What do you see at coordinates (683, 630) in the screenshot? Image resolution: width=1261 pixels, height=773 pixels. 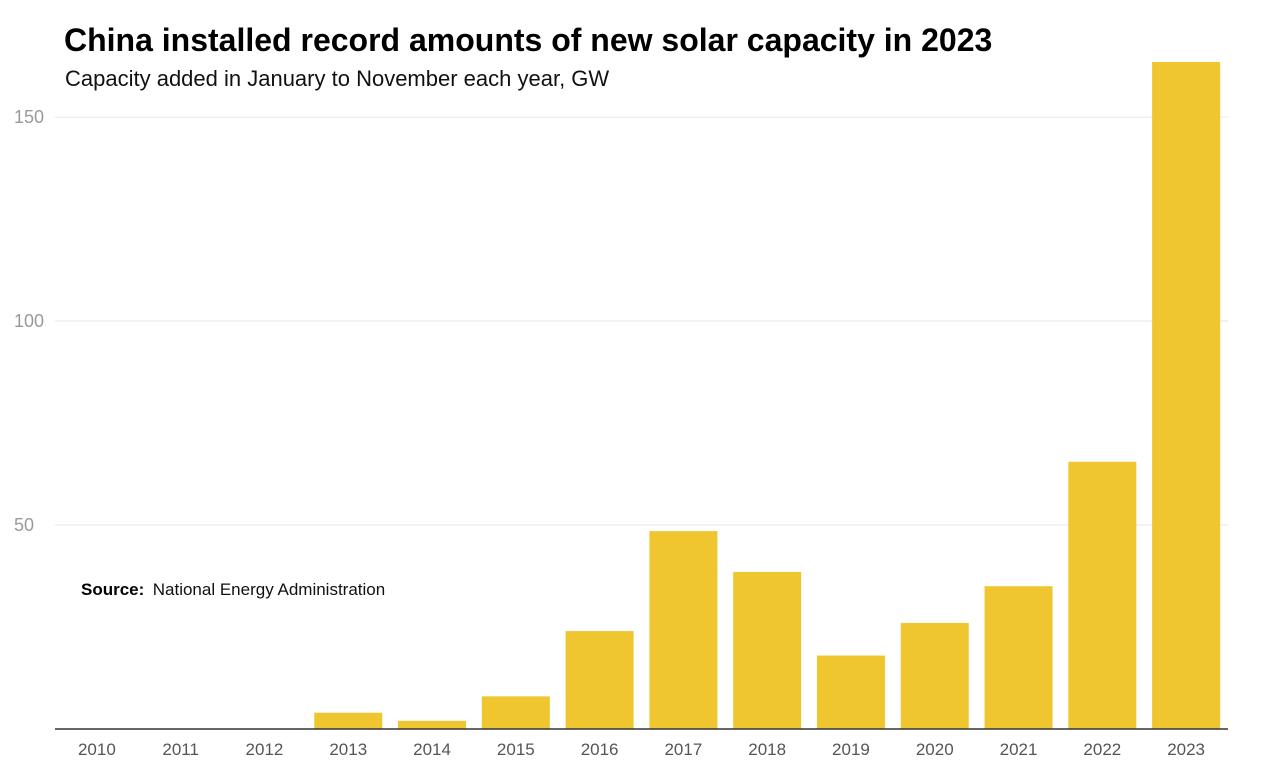 I see `bar-2017` at bounding box center [683, 630].